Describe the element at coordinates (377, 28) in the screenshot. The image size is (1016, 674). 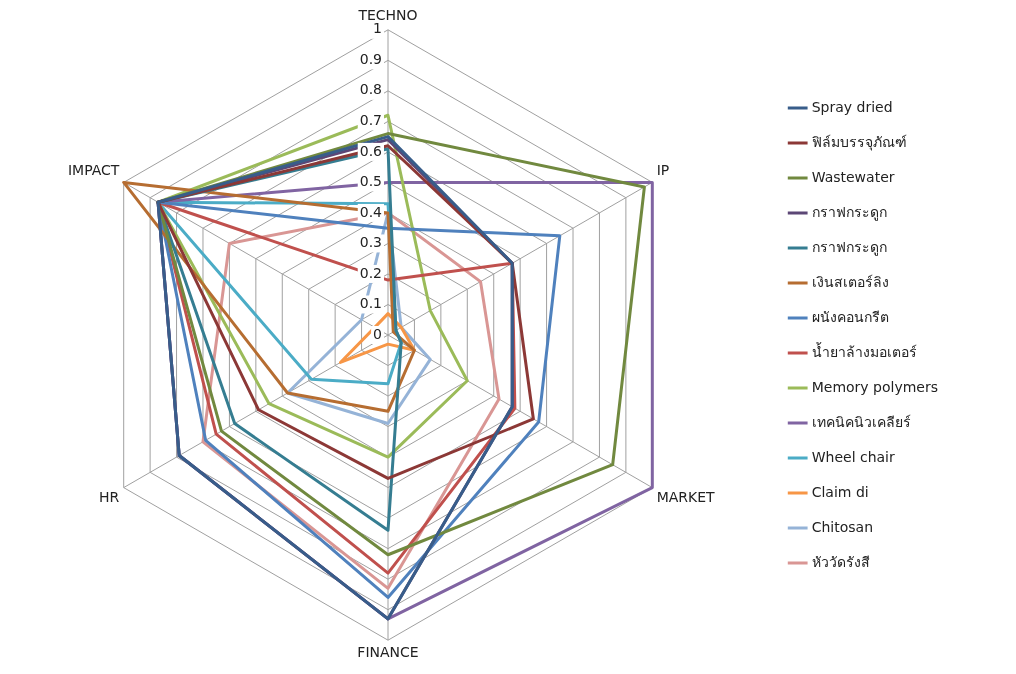
I see `y-tick-label: 1` at that location.